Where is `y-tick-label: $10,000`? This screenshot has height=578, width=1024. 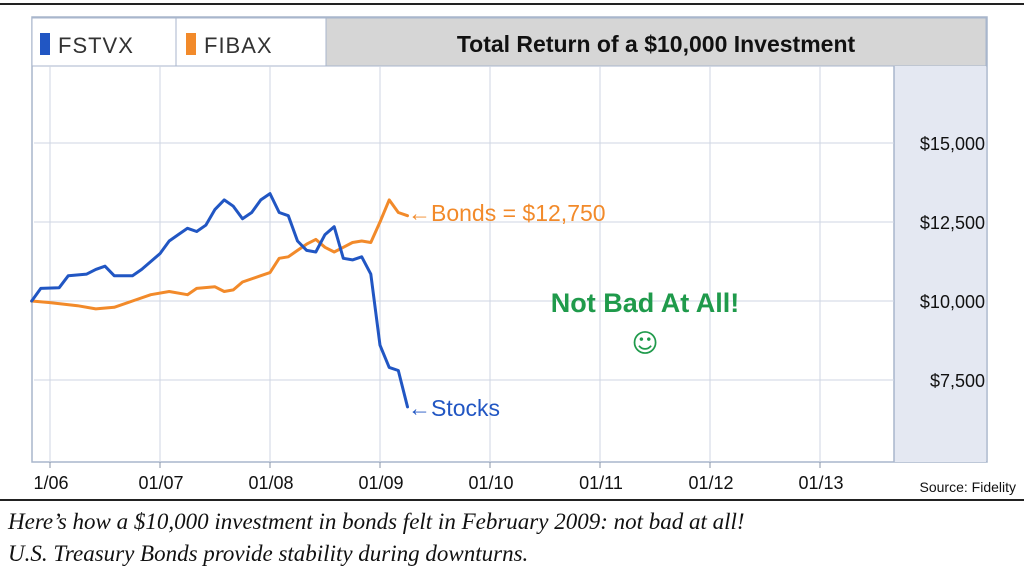
y-tick-label: $10,000 is located at coordinates (952, 302).